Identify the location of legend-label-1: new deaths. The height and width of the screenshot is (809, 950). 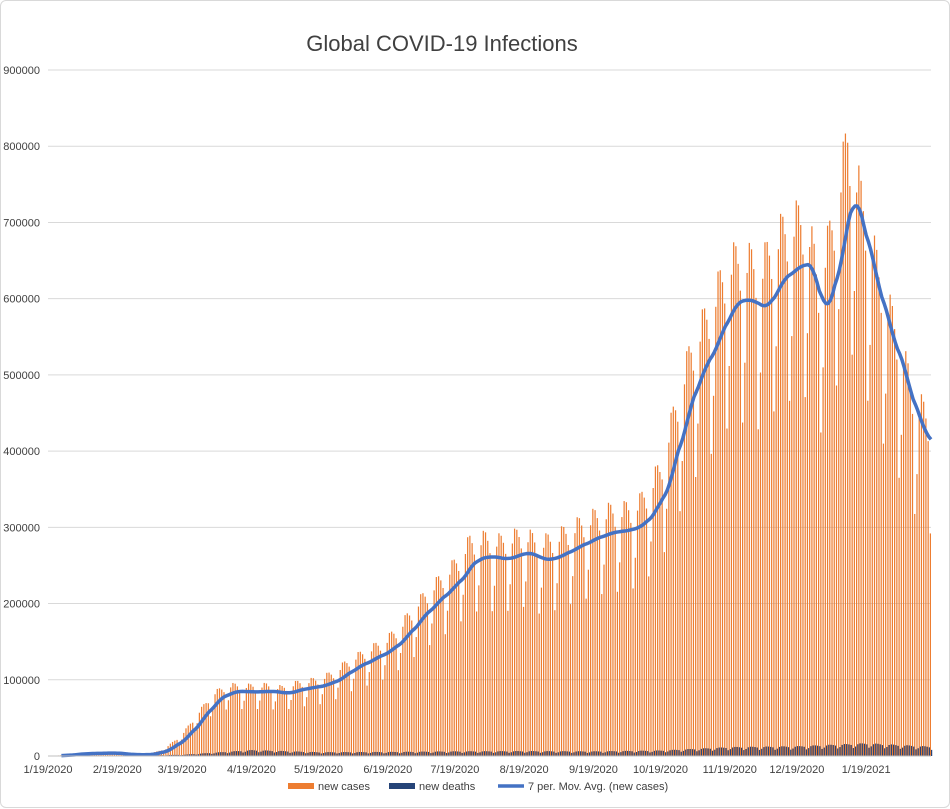
(447, 787).